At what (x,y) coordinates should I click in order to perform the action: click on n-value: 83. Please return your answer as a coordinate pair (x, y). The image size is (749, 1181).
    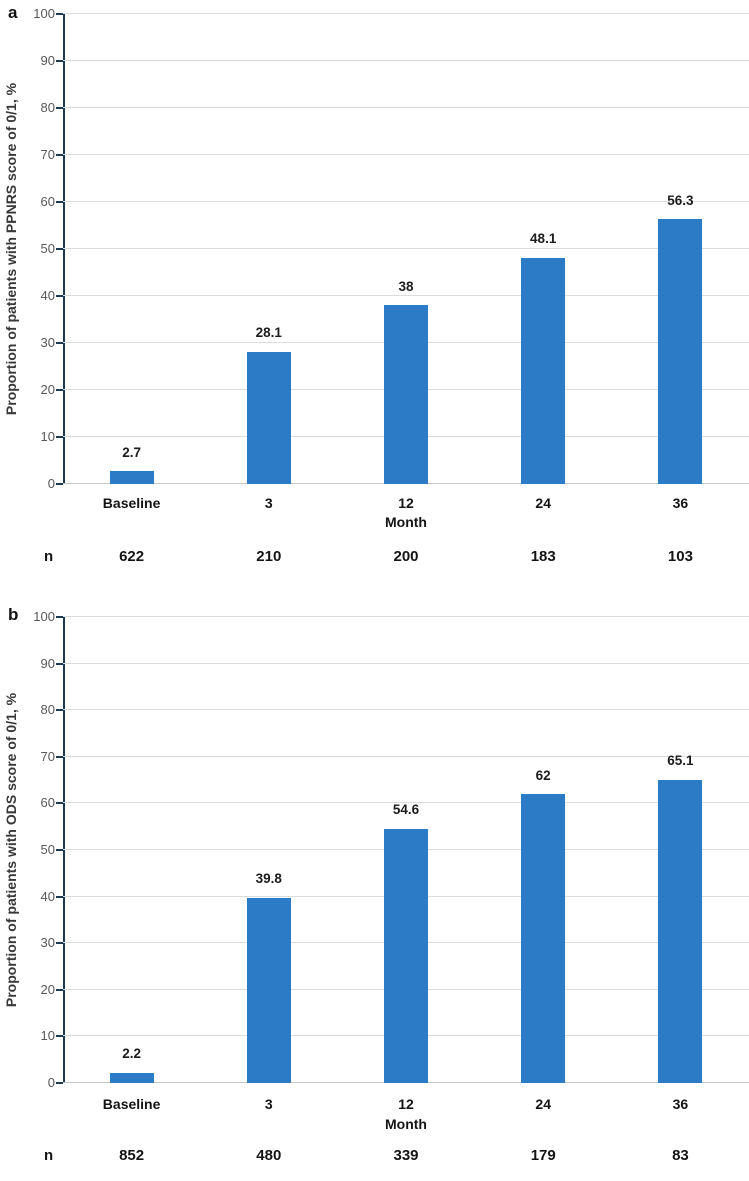
    Looking at the image, I should click on (680, 1155).